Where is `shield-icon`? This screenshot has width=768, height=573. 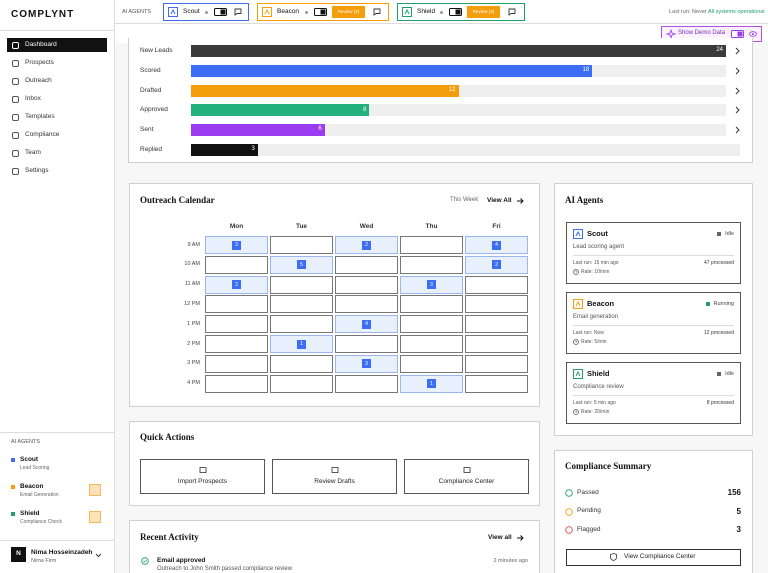 shield-icon is located at coordinates (613, 557).